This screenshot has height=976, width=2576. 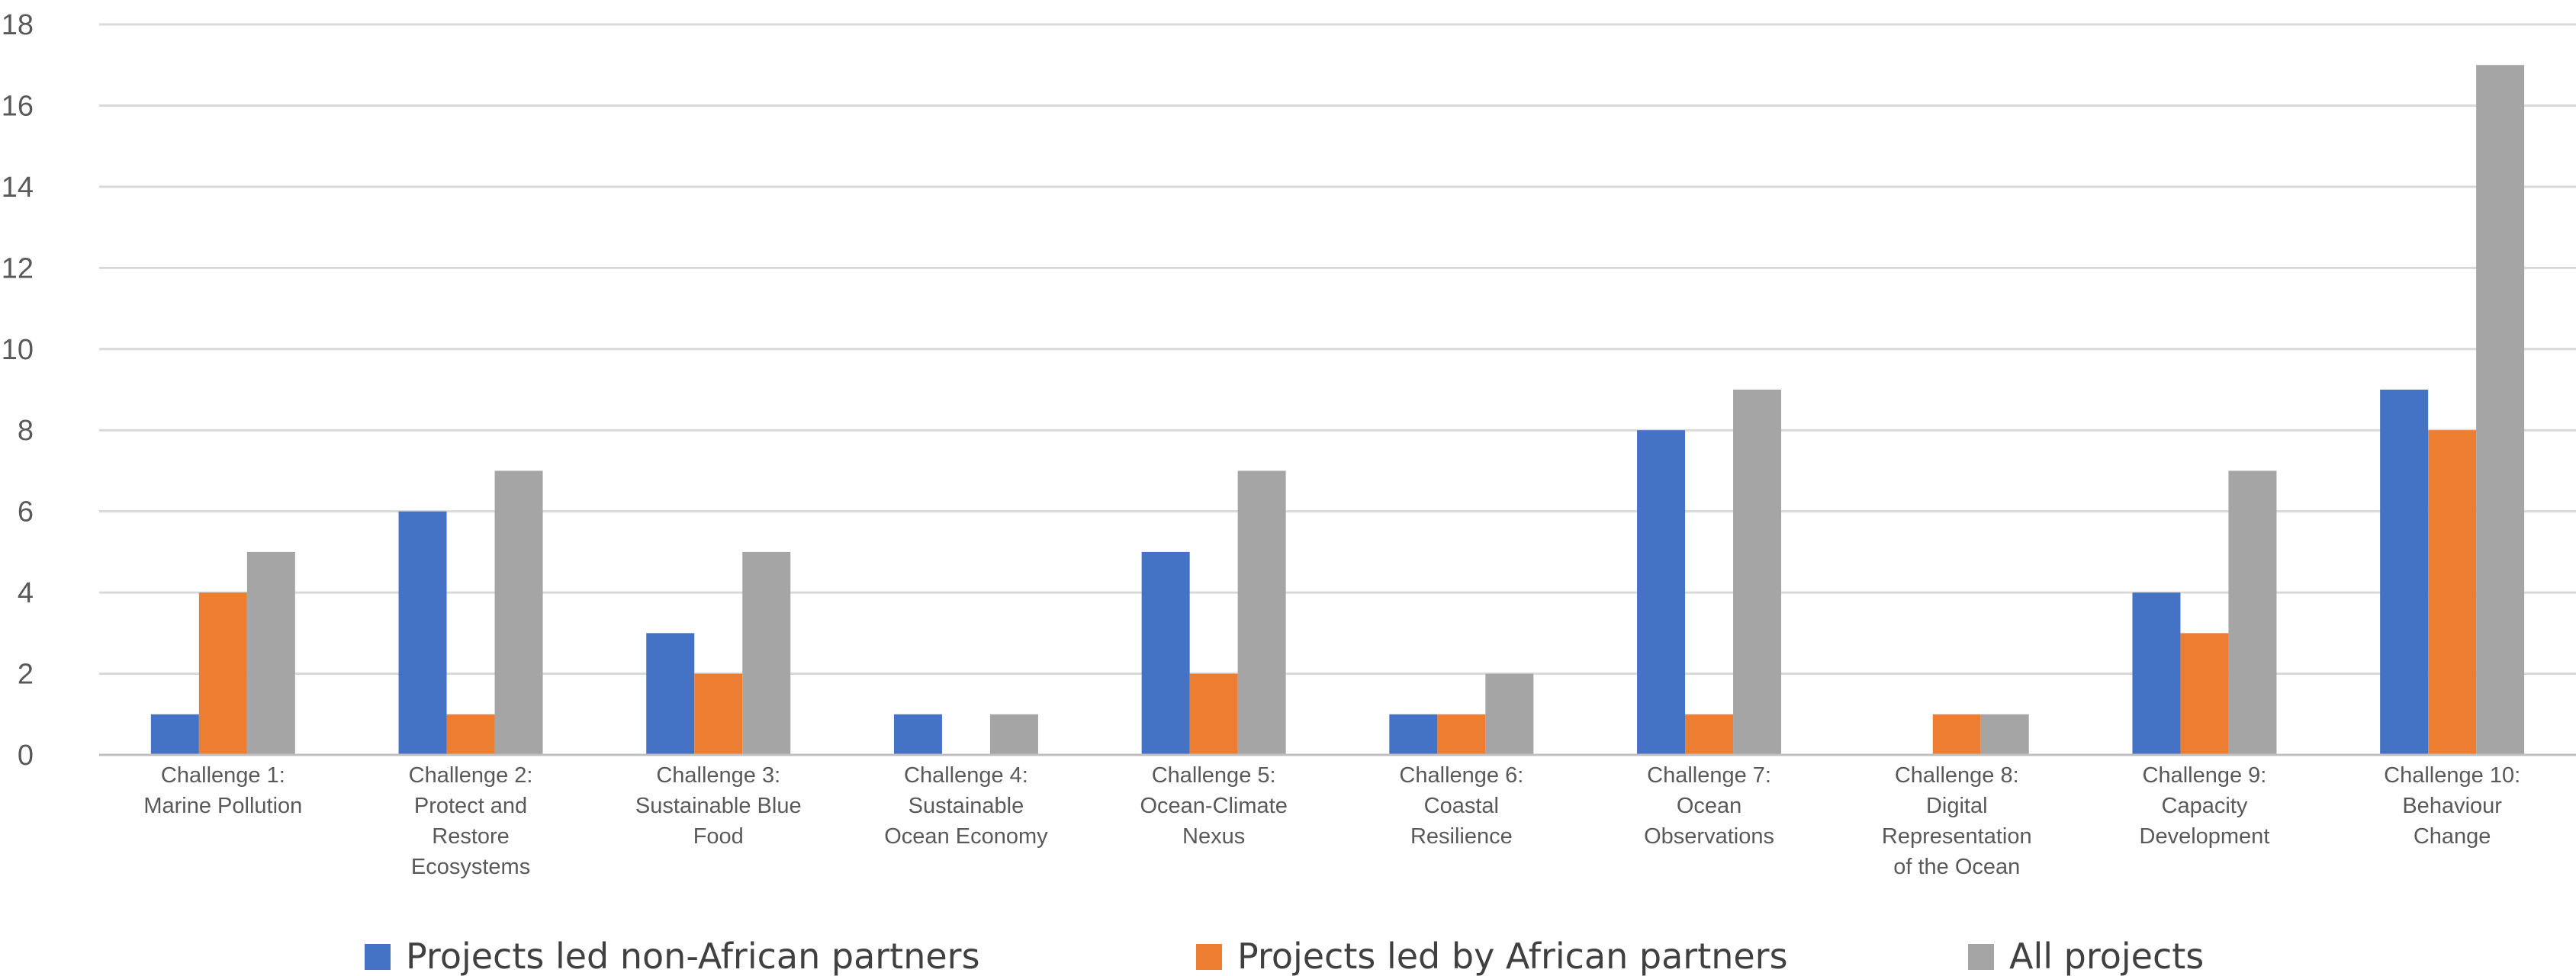 I want to click on x-category-label: Challenge 10: Behaviour Change, so click(x=2452, y=806).